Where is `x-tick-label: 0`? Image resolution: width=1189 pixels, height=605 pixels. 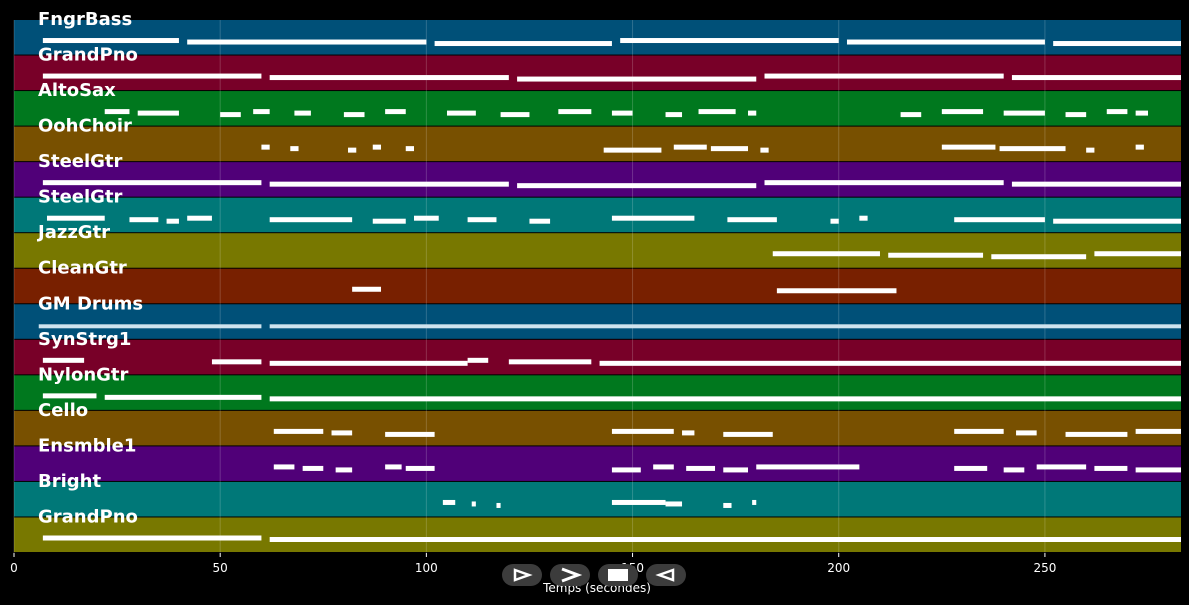 x-tick-label: 0 is located at coordinates (14, 568).